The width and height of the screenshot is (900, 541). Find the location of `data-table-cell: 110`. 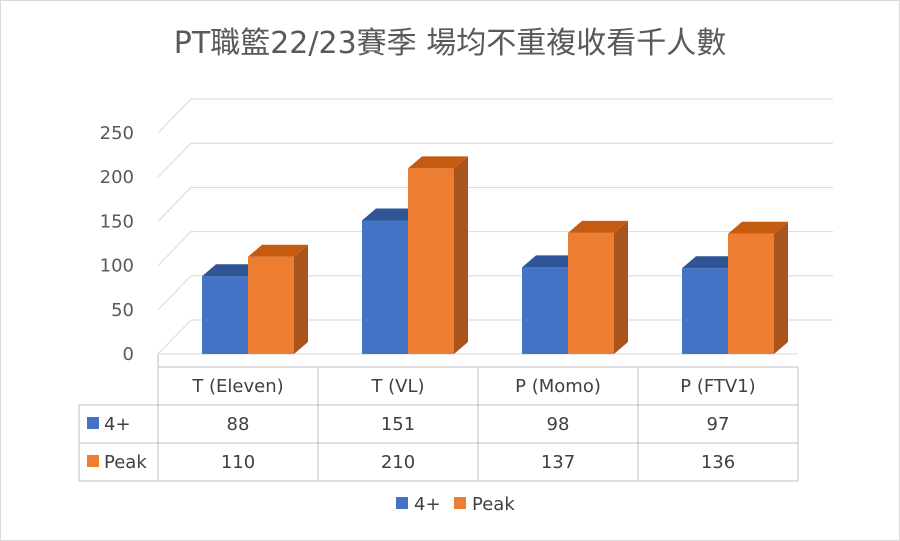

data-table-cell: 110 is located at coordinates (238, 462).